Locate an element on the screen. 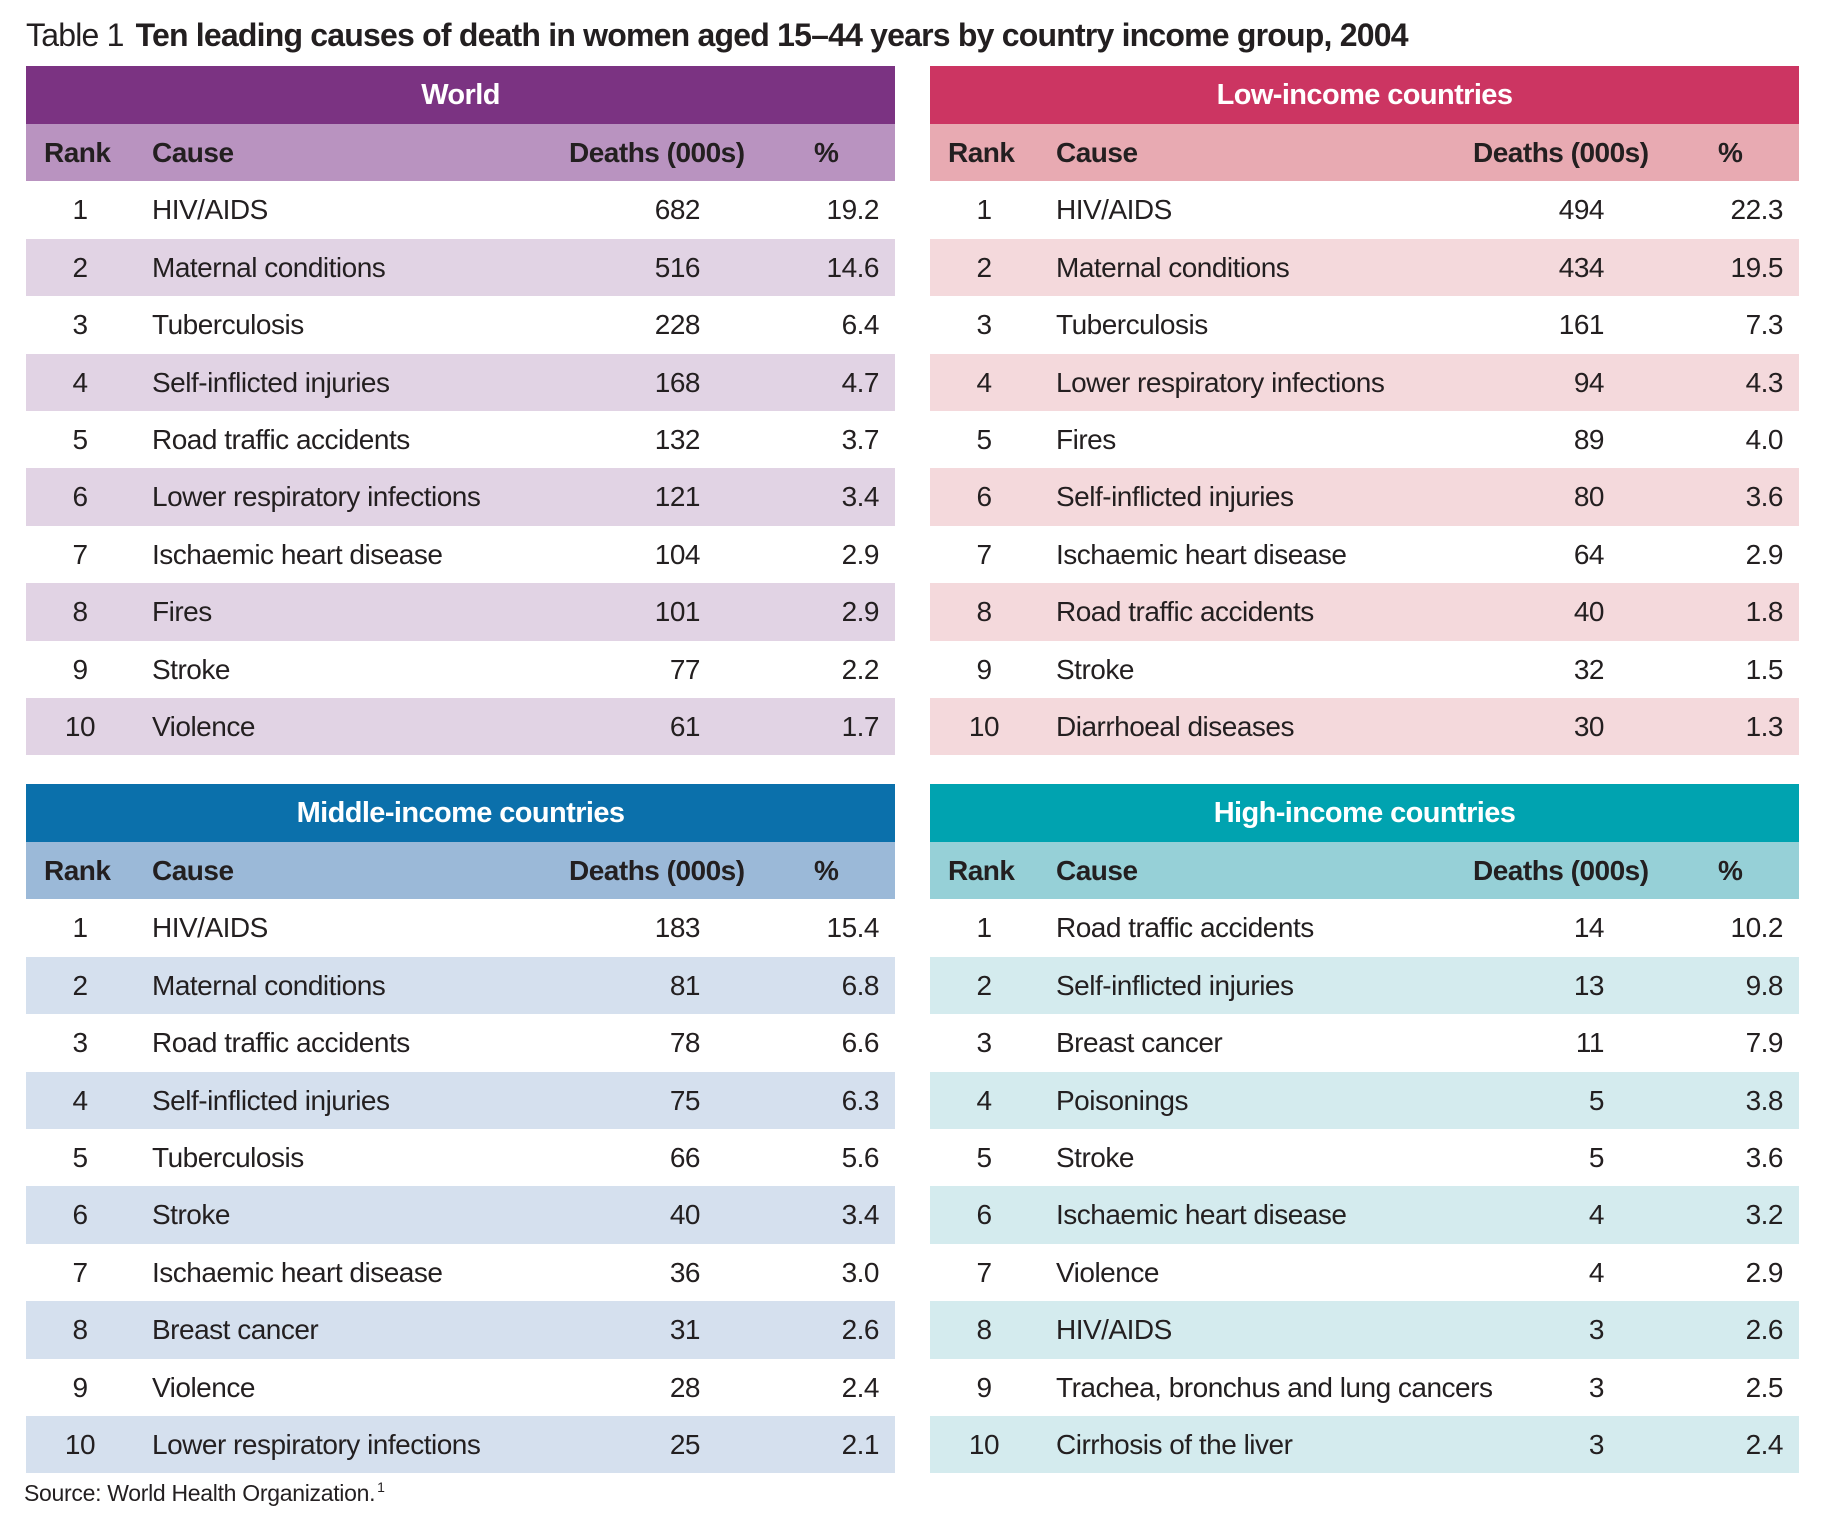  deaths-cell: 4 is located at coordinates (1596, 1215).